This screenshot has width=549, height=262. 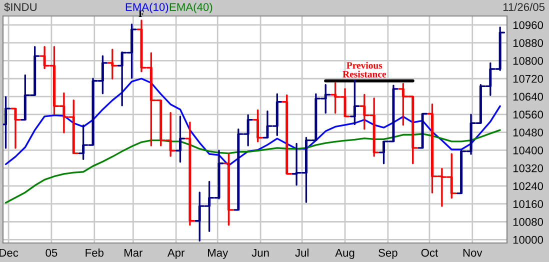 I want to click on x-tick-label: Jun, so click(x=260, y=252).